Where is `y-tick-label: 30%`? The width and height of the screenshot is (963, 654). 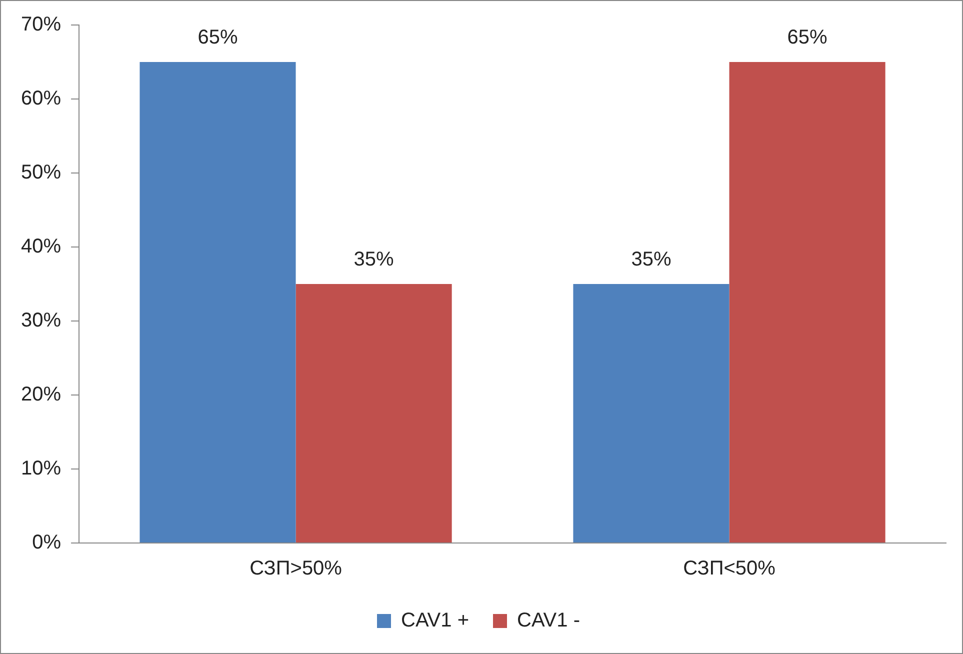
y-tick-label: 30% is located at coordinates (41, 321).